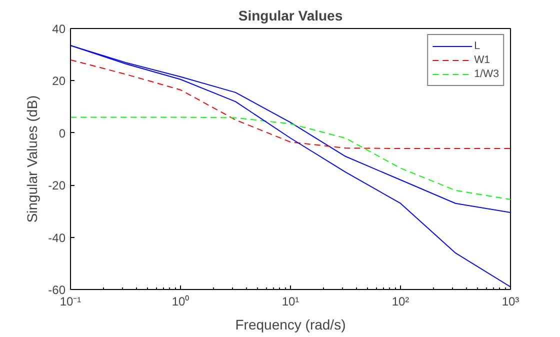 The height and width of the screenshot is (337, 560). What do you see at coordinates (181, 301) in the screenshot?
I see `x-tick-label: 10⁰` at bounding box center [181, 301].